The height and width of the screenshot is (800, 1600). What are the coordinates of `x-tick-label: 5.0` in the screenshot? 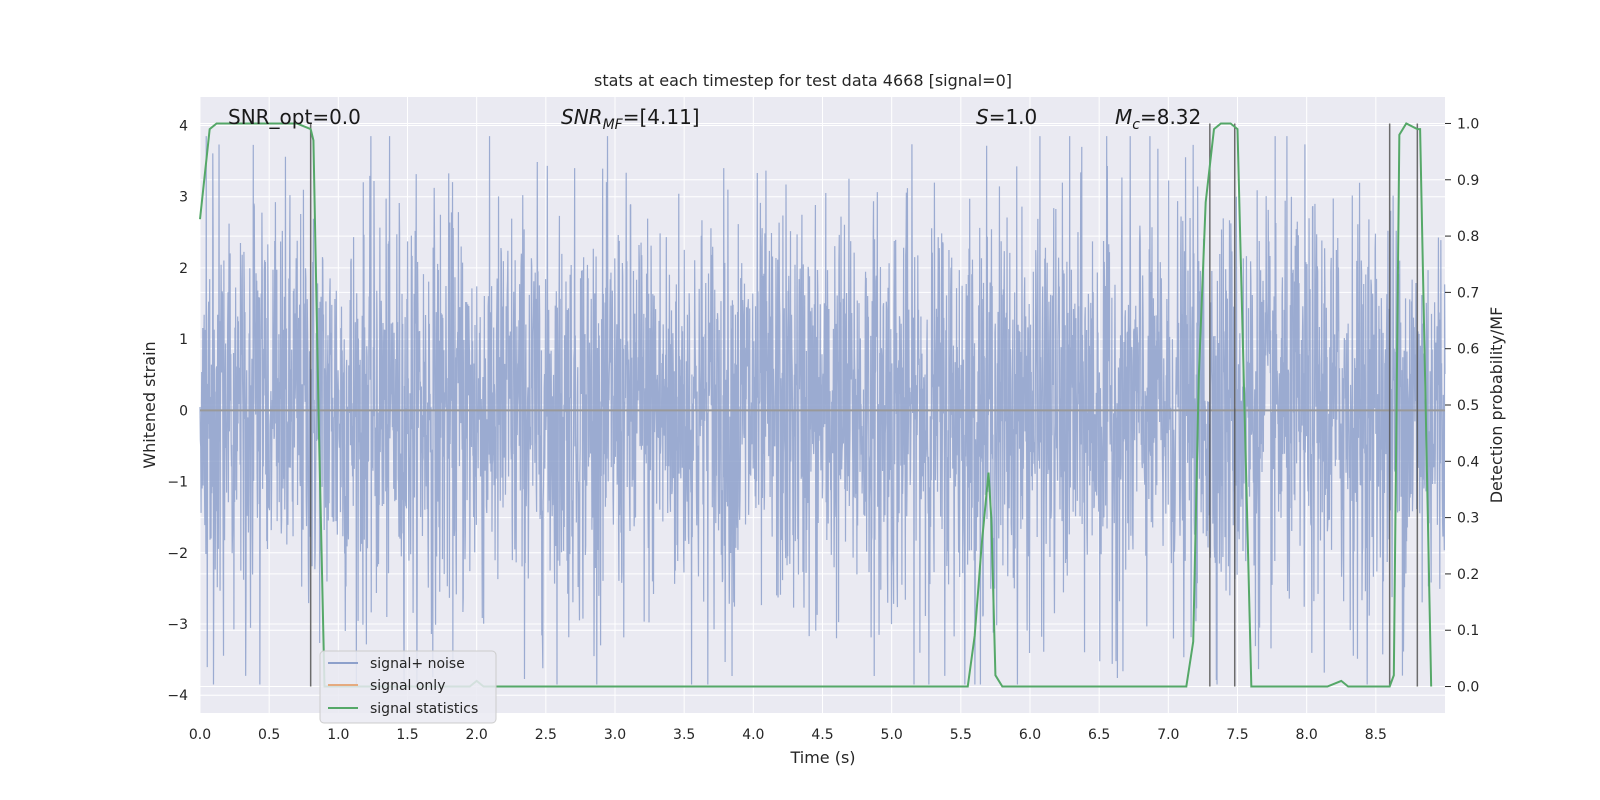 It's located at (892, 735).